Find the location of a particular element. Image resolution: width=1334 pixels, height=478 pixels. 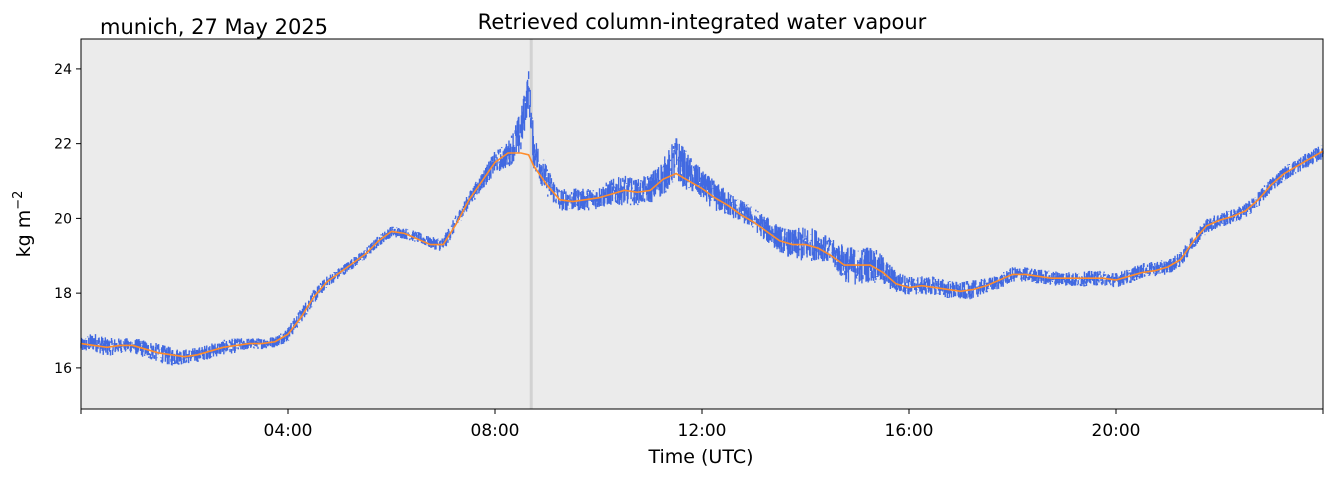

y-axis-title-exponent: −2 is located at coordinates (18, 200).